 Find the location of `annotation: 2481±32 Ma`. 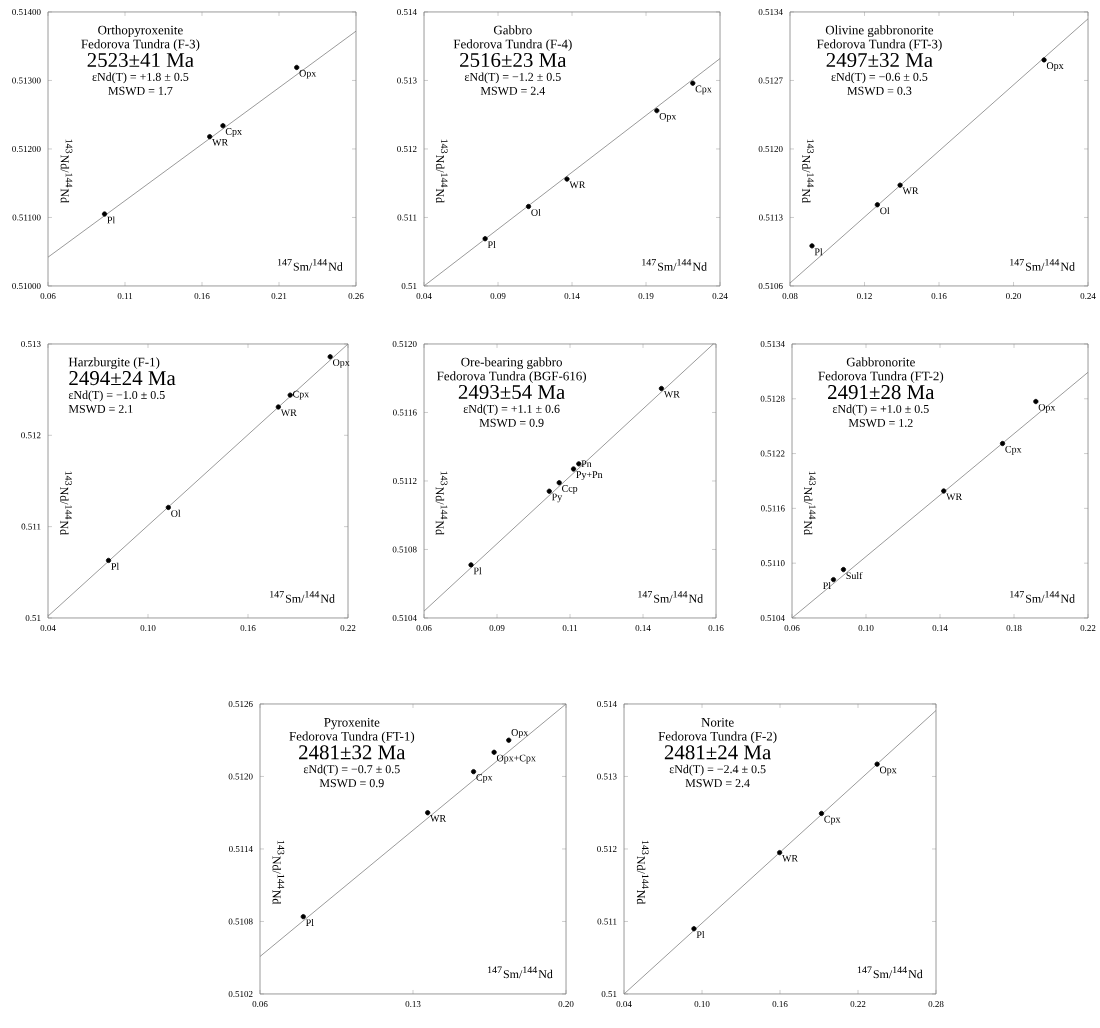

annotation: 2481±32 Ma is located at coordinates (352, 752).